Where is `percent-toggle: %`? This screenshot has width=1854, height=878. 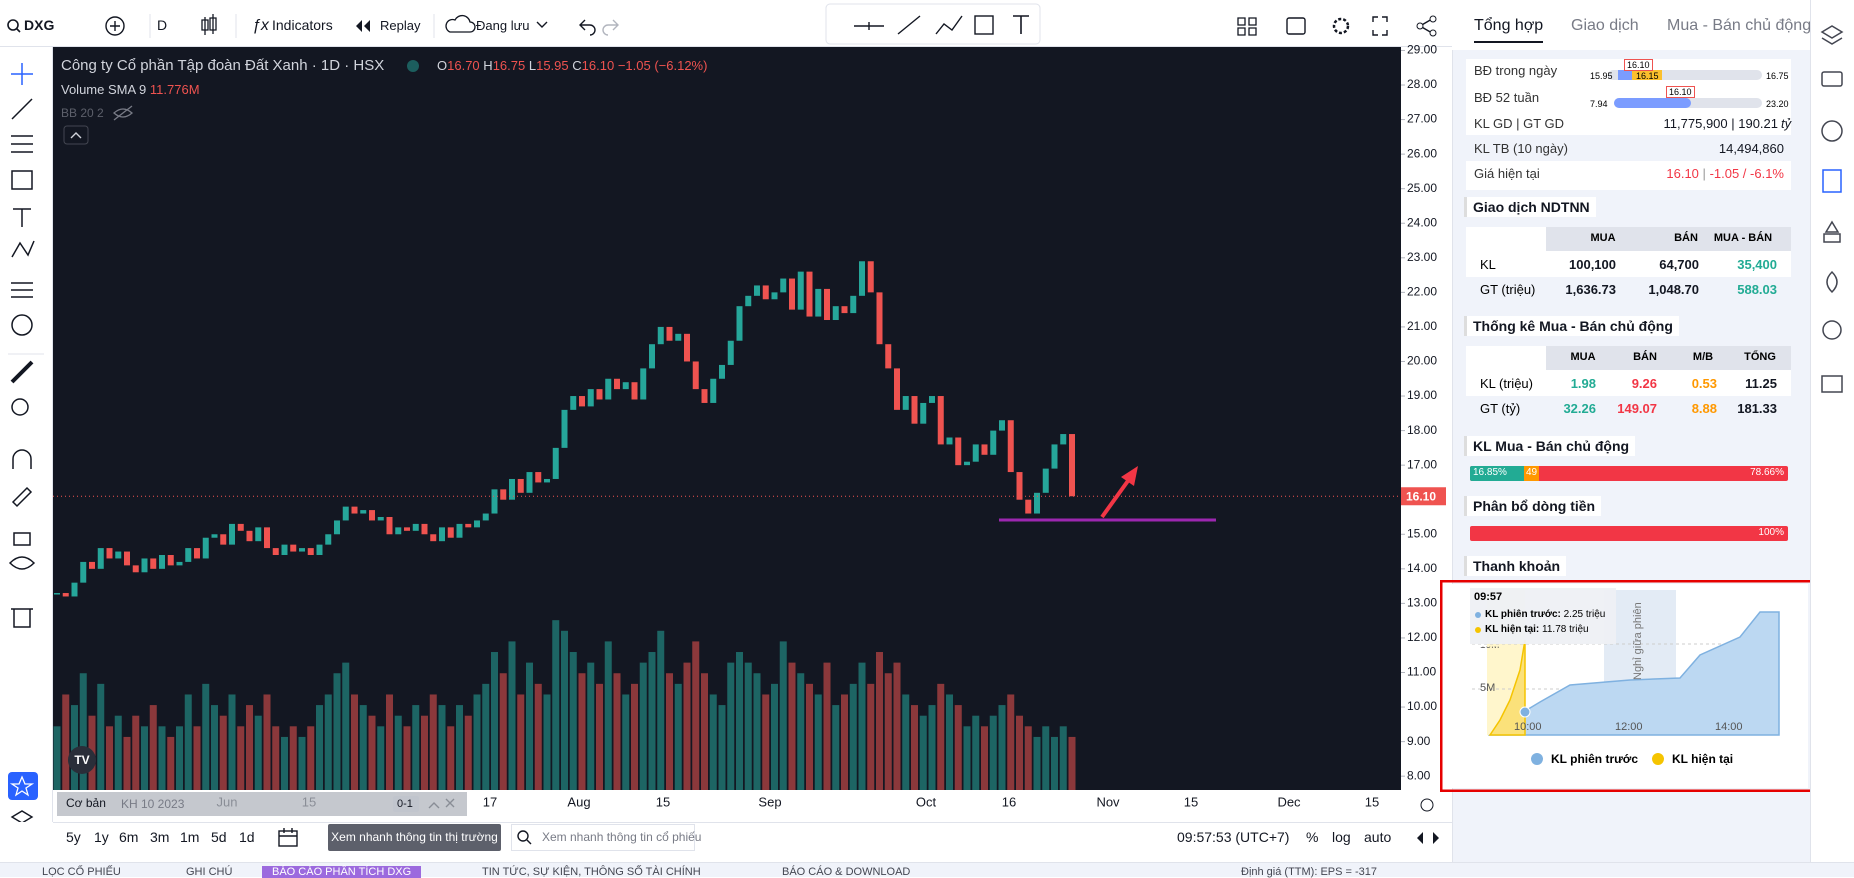
percent-toggle: % is located at coordinates (1312, 837).